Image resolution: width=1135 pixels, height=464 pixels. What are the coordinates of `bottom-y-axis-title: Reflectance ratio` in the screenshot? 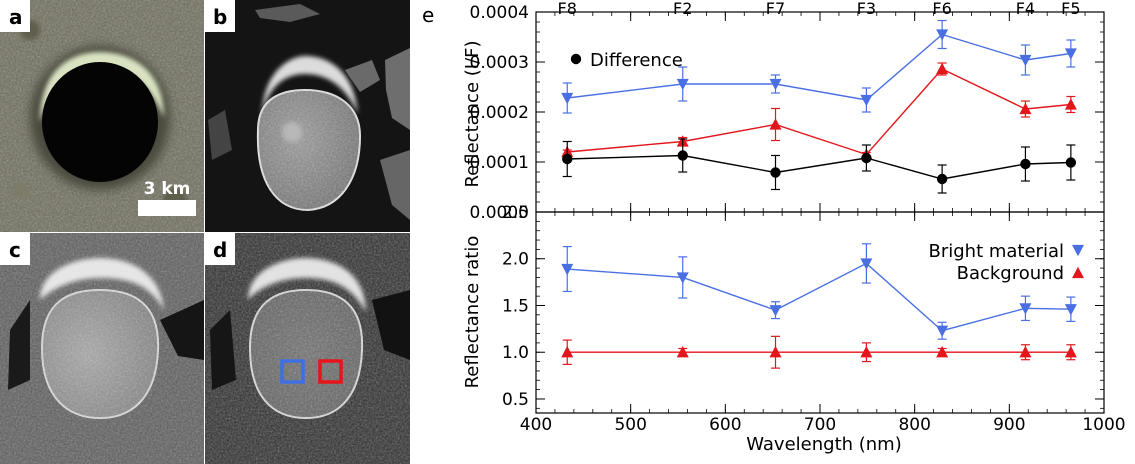 It's located at (472, 312).